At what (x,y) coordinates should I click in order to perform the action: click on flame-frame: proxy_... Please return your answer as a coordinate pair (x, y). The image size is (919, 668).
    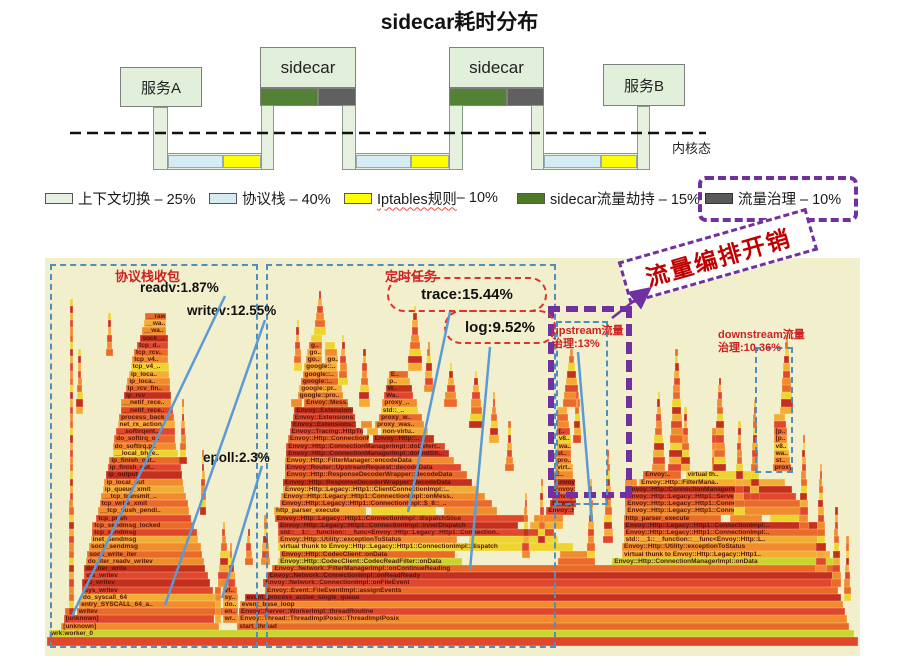
    Looking at the image, I should click on (399, 403).